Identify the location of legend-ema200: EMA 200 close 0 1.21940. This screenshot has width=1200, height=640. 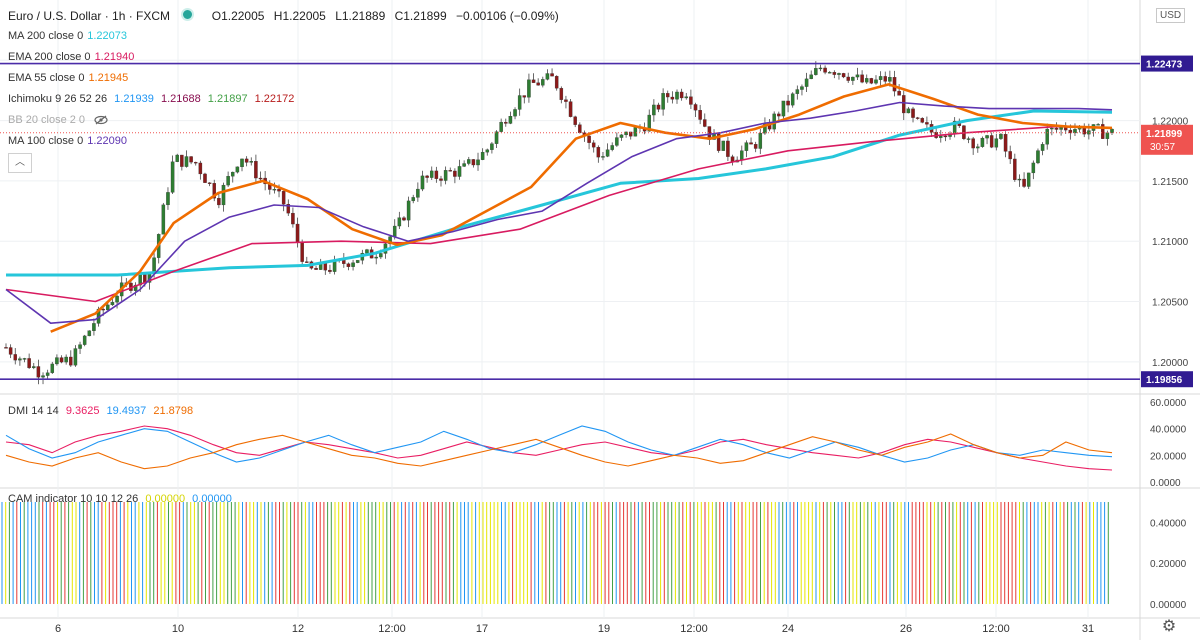
(71, 57).